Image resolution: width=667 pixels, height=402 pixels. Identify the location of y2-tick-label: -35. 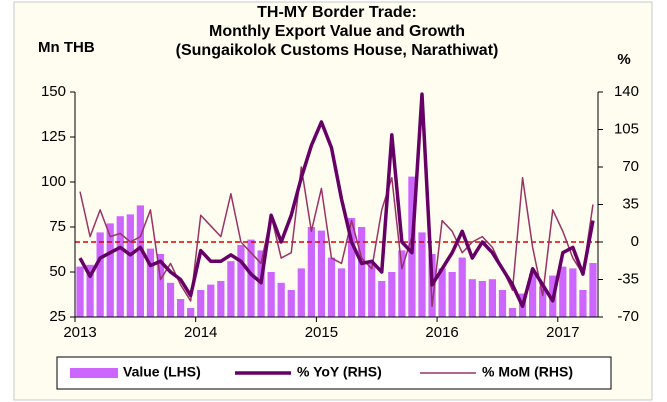
(628, 278).